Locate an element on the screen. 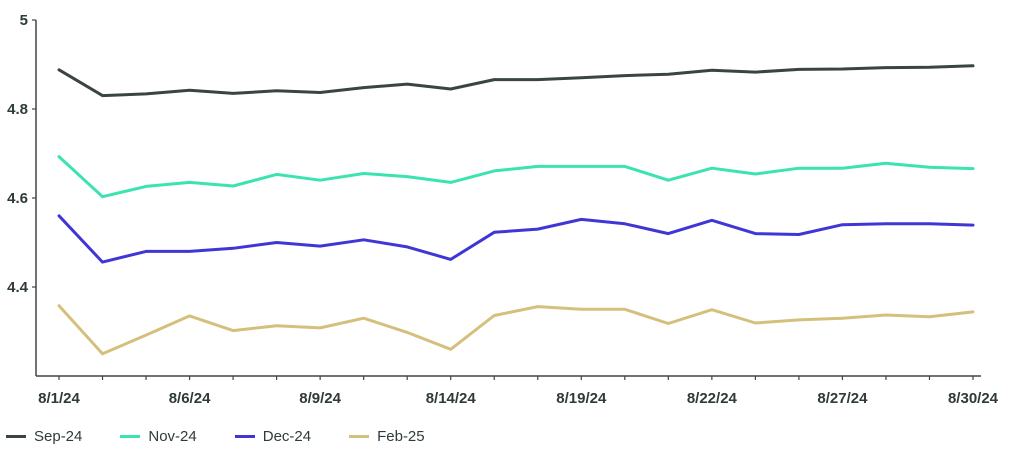 Image resolution: width=1021 pixels, height=453 pixels. x-tick-label: 8/30/24 is located at coordinates (973, 398).